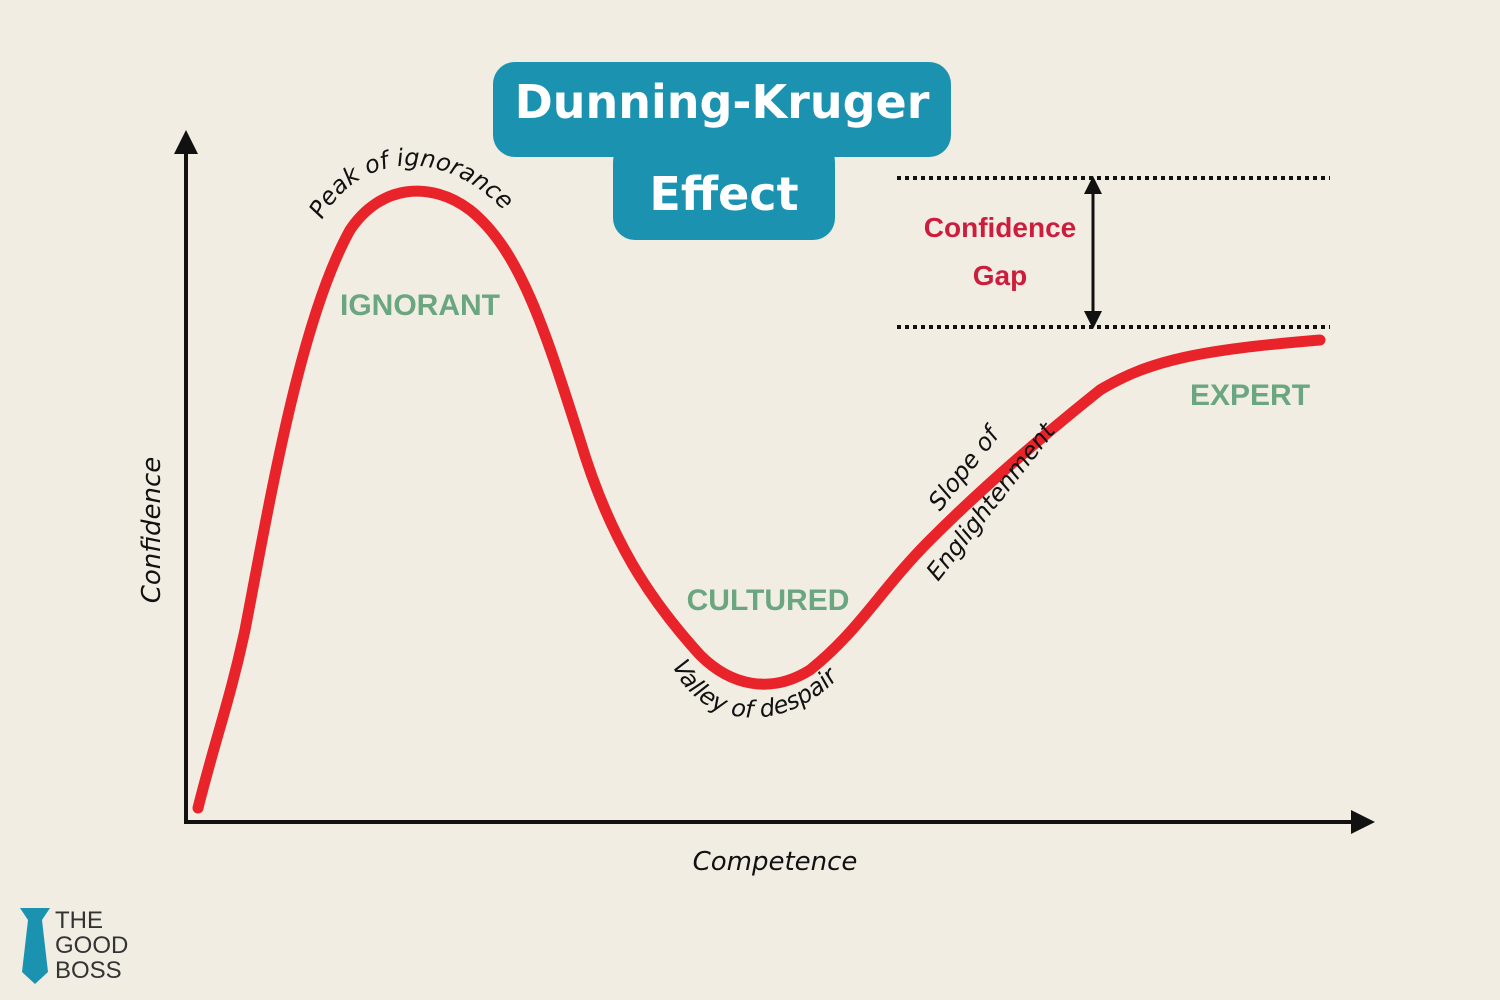  What do you see at coordinates (35, 946) in the screenshot?
I see `logo-tie` at bounding box center [35, 946].